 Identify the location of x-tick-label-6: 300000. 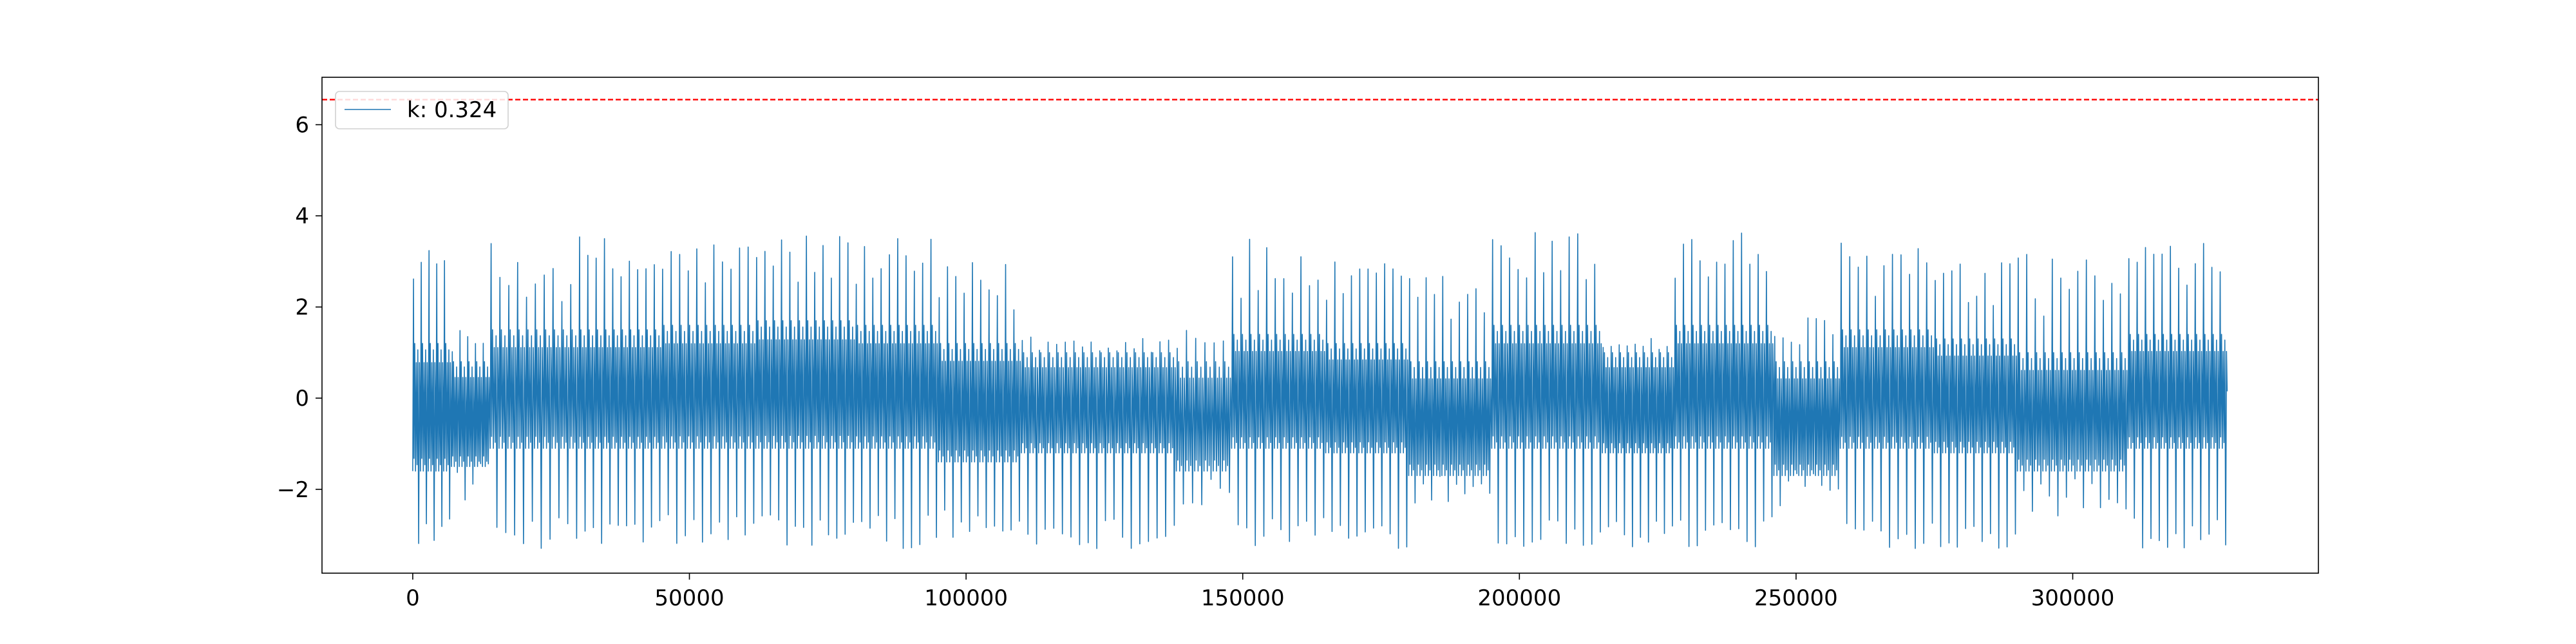
(2073, 598).